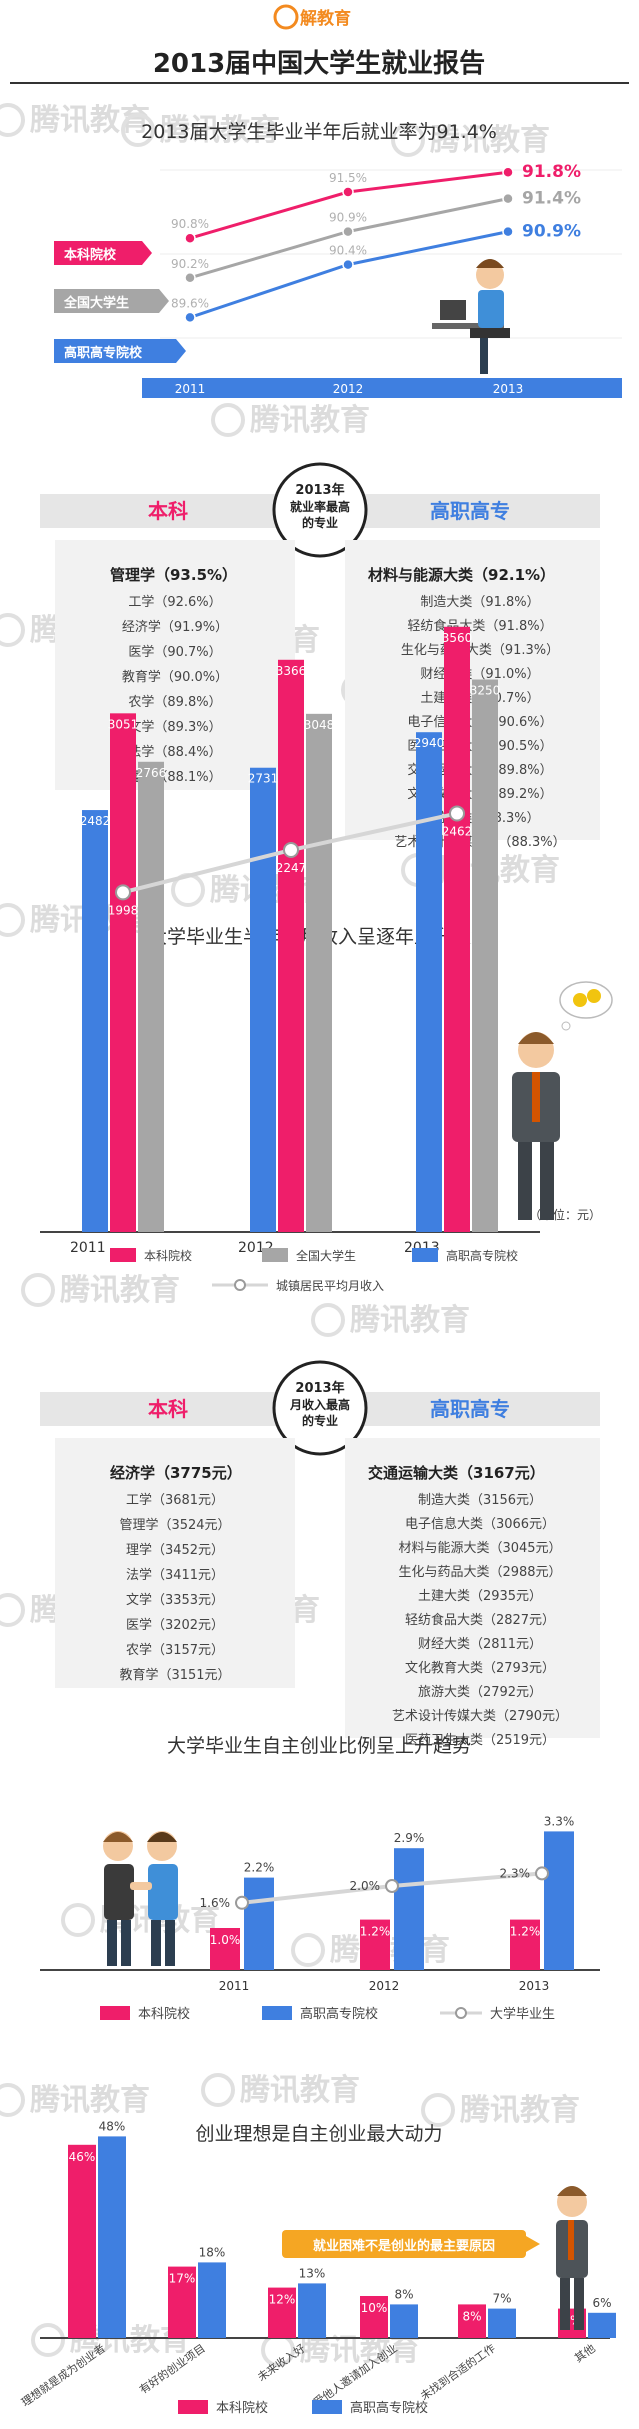 Image resolution: width=639 pixels, height=2429 pixels. What do you see at coordinates (215, 1903) in the screenshot?
I see `line-value-label: 1.6%` at bounding box center [215, 1903].